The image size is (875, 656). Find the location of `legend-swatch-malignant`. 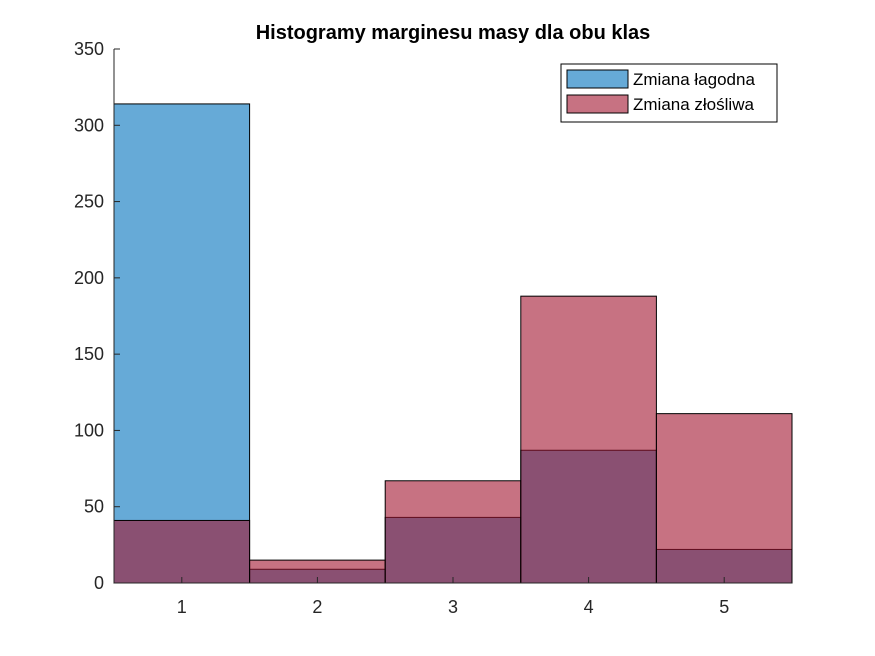

legend-swatch-malignant is located at coordinates (597, 104).